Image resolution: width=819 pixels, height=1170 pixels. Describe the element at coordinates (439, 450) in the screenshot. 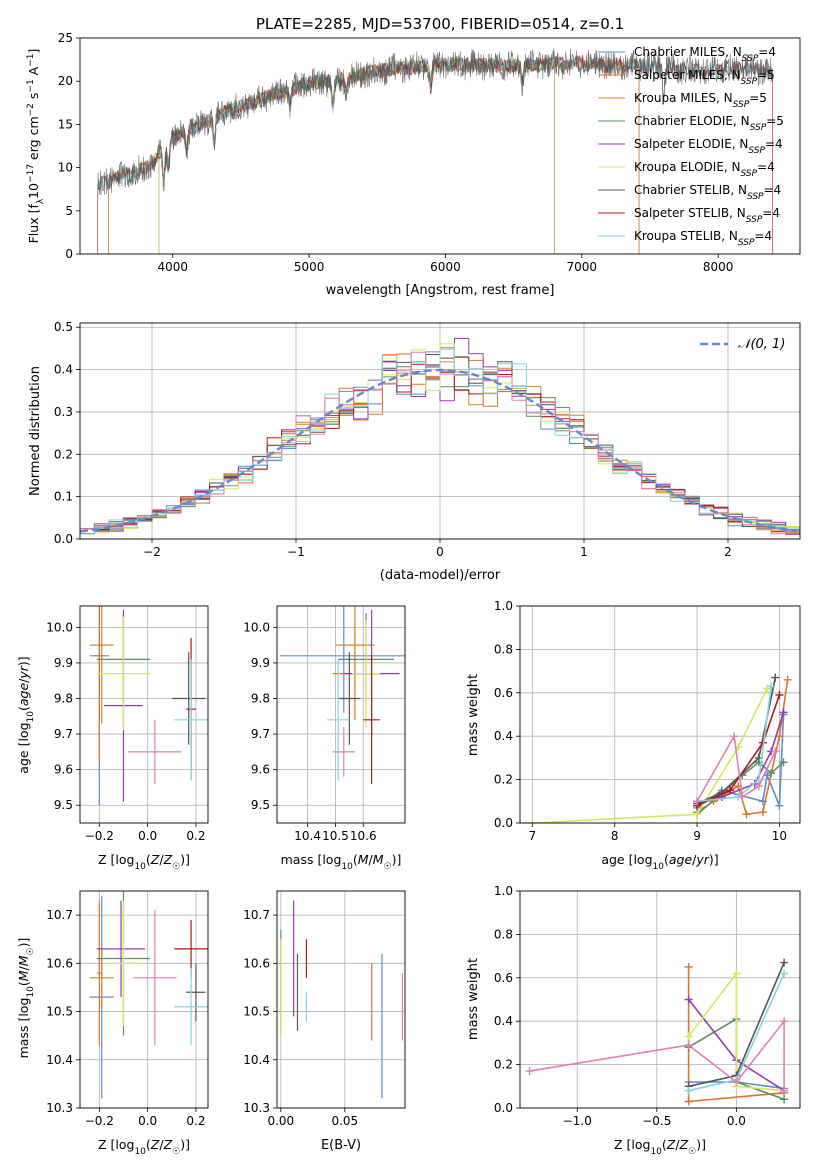

I see `normal-curve` at that location.